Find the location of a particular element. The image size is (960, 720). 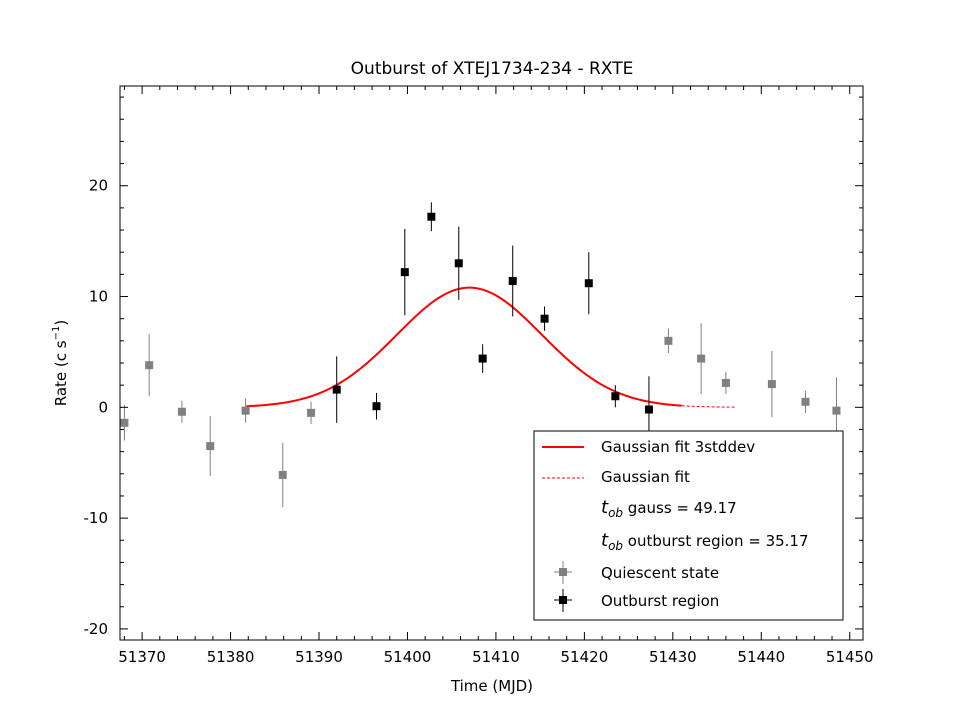

x-tick-label: 51420 is located at coordinates (585, 657).